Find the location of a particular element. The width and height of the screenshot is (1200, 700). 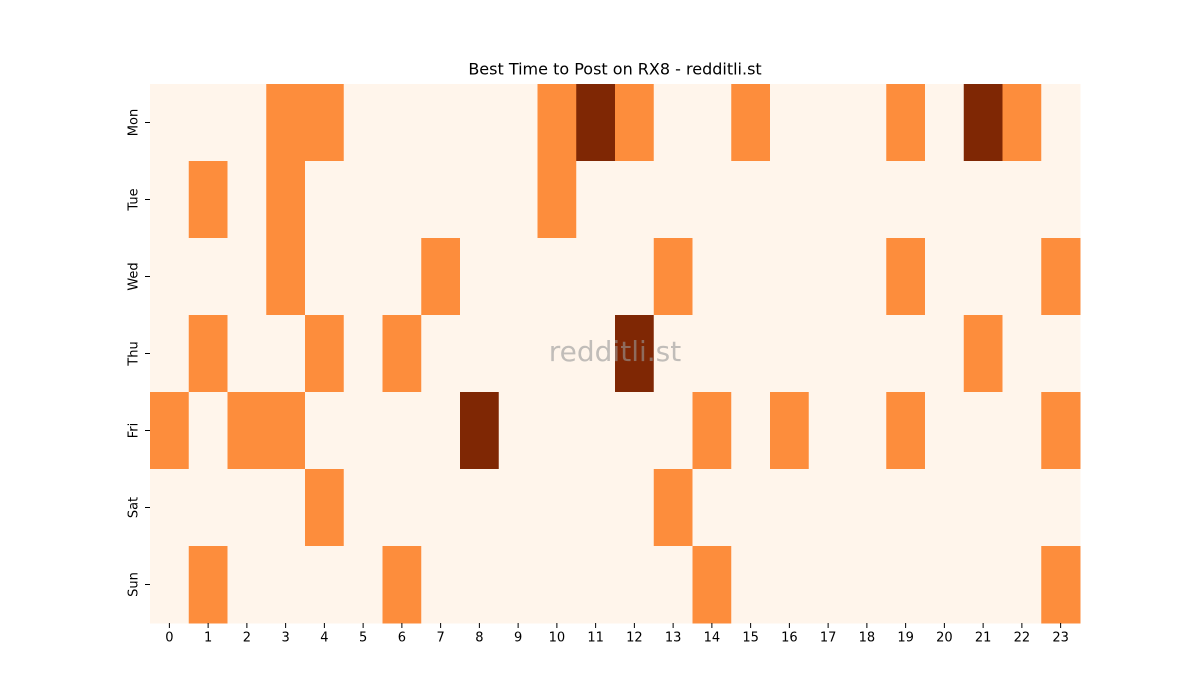

x-tick-label: 14 is located at coordinates (712, 638).